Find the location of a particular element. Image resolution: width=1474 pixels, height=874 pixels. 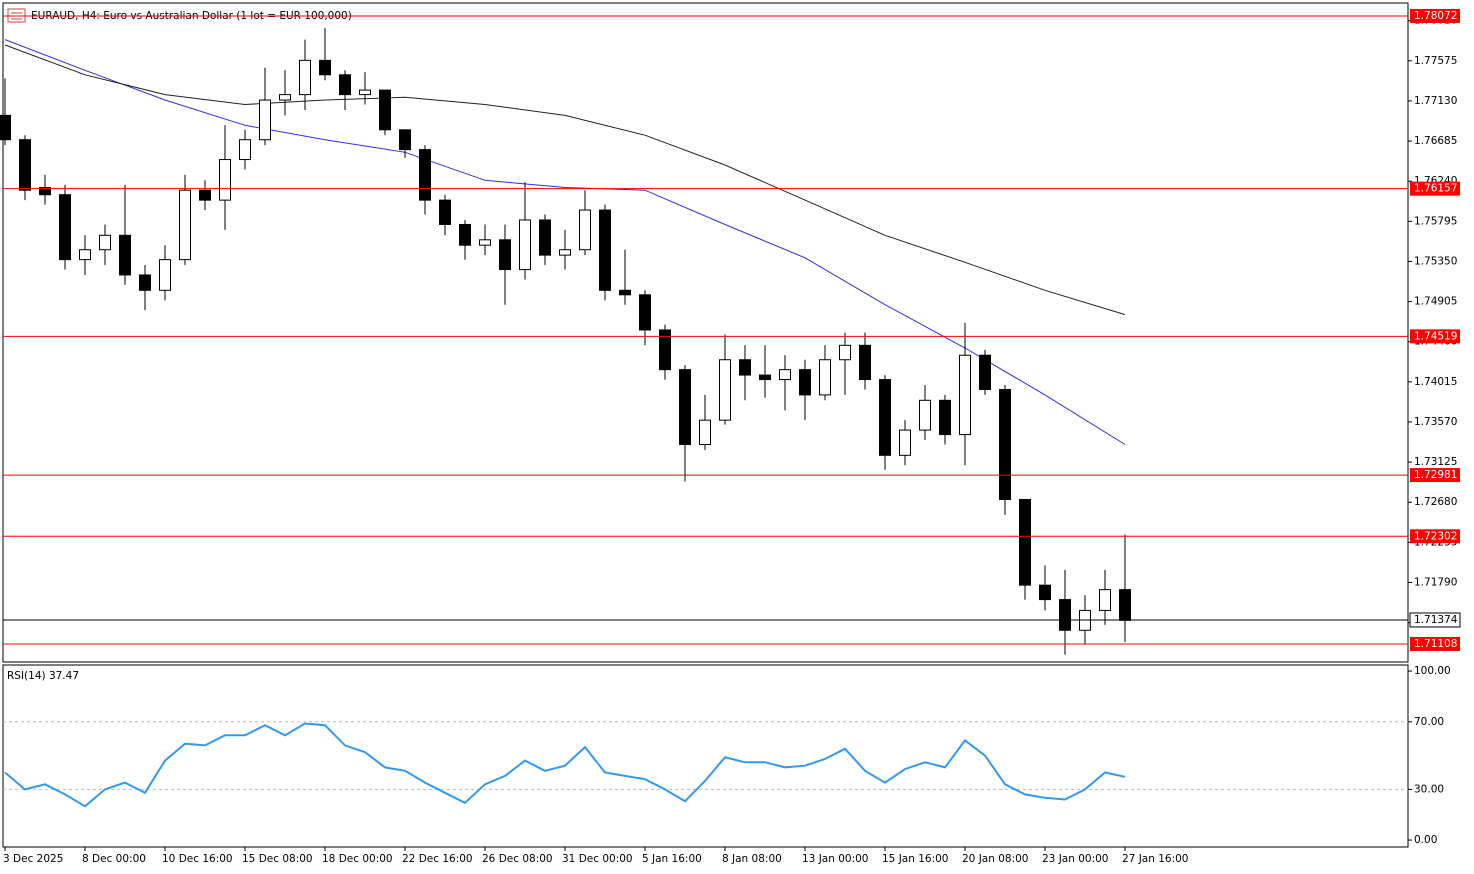

x-tick-label: 31 Dec 00:00 is located at coordinates (597, 859).